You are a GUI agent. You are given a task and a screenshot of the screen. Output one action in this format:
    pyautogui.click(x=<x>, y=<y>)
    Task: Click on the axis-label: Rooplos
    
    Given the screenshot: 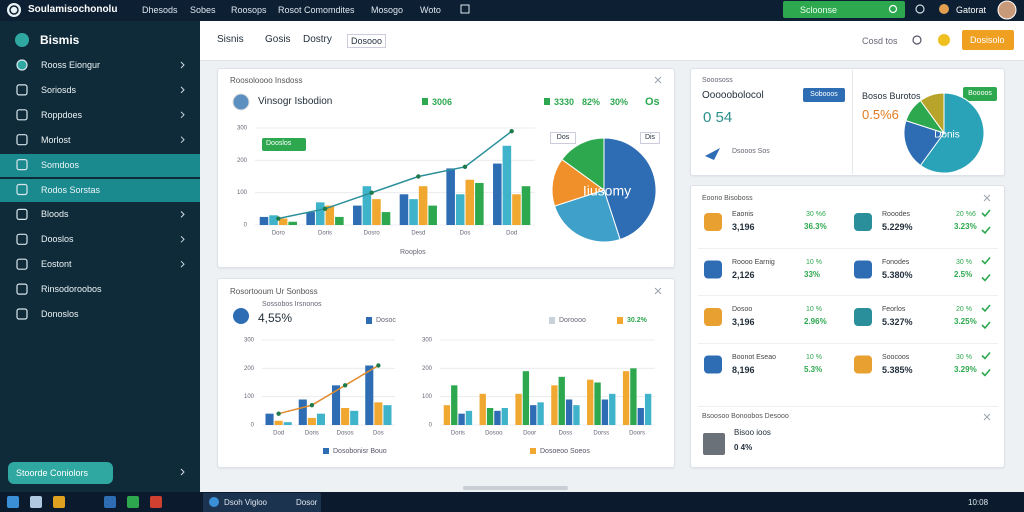 What is the action you would take?
    pyautogui.click(x=413, y=252)
    